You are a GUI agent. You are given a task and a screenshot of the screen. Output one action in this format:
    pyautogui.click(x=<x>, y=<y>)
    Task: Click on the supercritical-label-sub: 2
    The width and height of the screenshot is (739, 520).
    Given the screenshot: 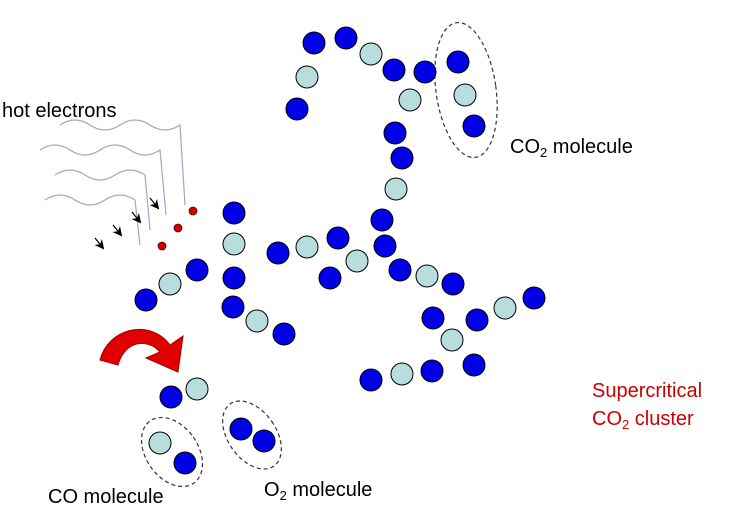 What is the action you would take?
    pyautogui.click(x=626, y=424)
    